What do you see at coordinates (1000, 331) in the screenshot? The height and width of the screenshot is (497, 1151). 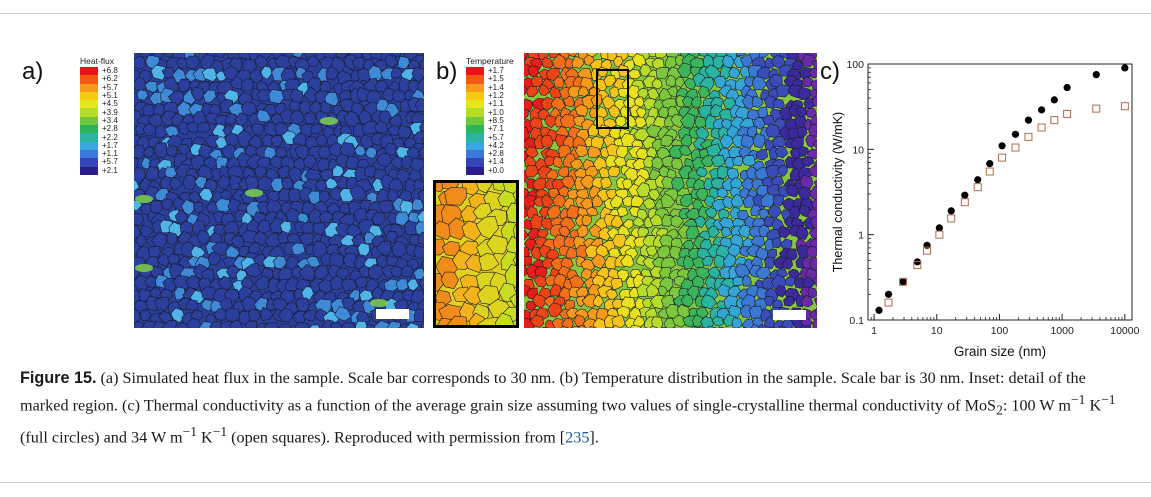 I see `x-tick-label: 100` at bounding box center [1000, 331].